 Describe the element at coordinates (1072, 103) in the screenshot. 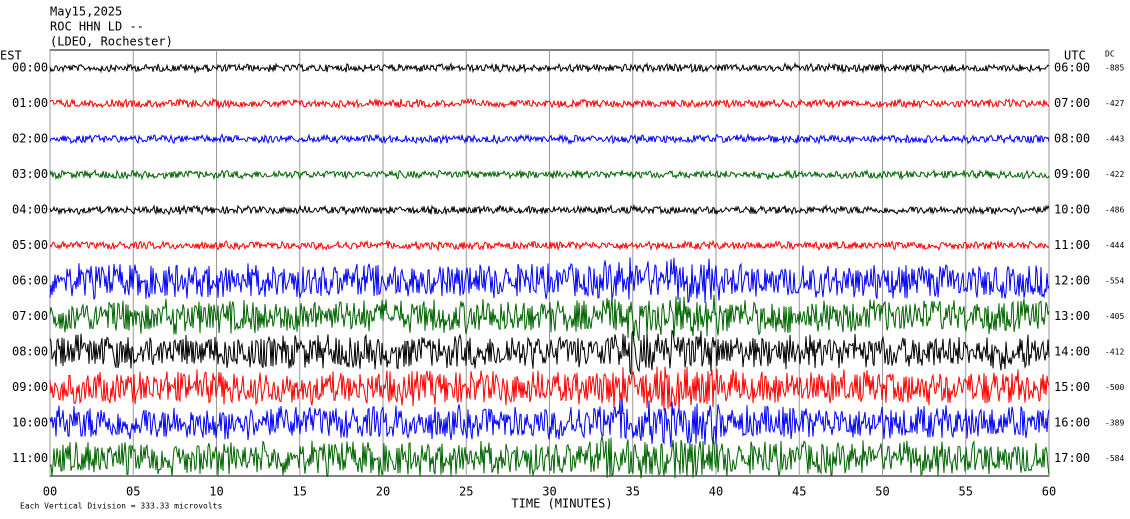

I see `utc-label: 07:00` at that location.